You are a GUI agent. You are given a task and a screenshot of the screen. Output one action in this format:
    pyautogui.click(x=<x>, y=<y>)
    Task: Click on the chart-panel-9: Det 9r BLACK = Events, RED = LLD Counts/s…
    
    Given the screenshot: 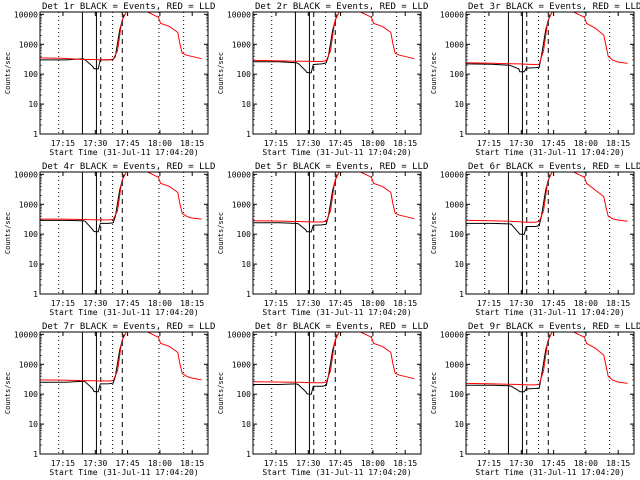 What is the action you would take?
    pyautogui.click(x=535, y=399)
    